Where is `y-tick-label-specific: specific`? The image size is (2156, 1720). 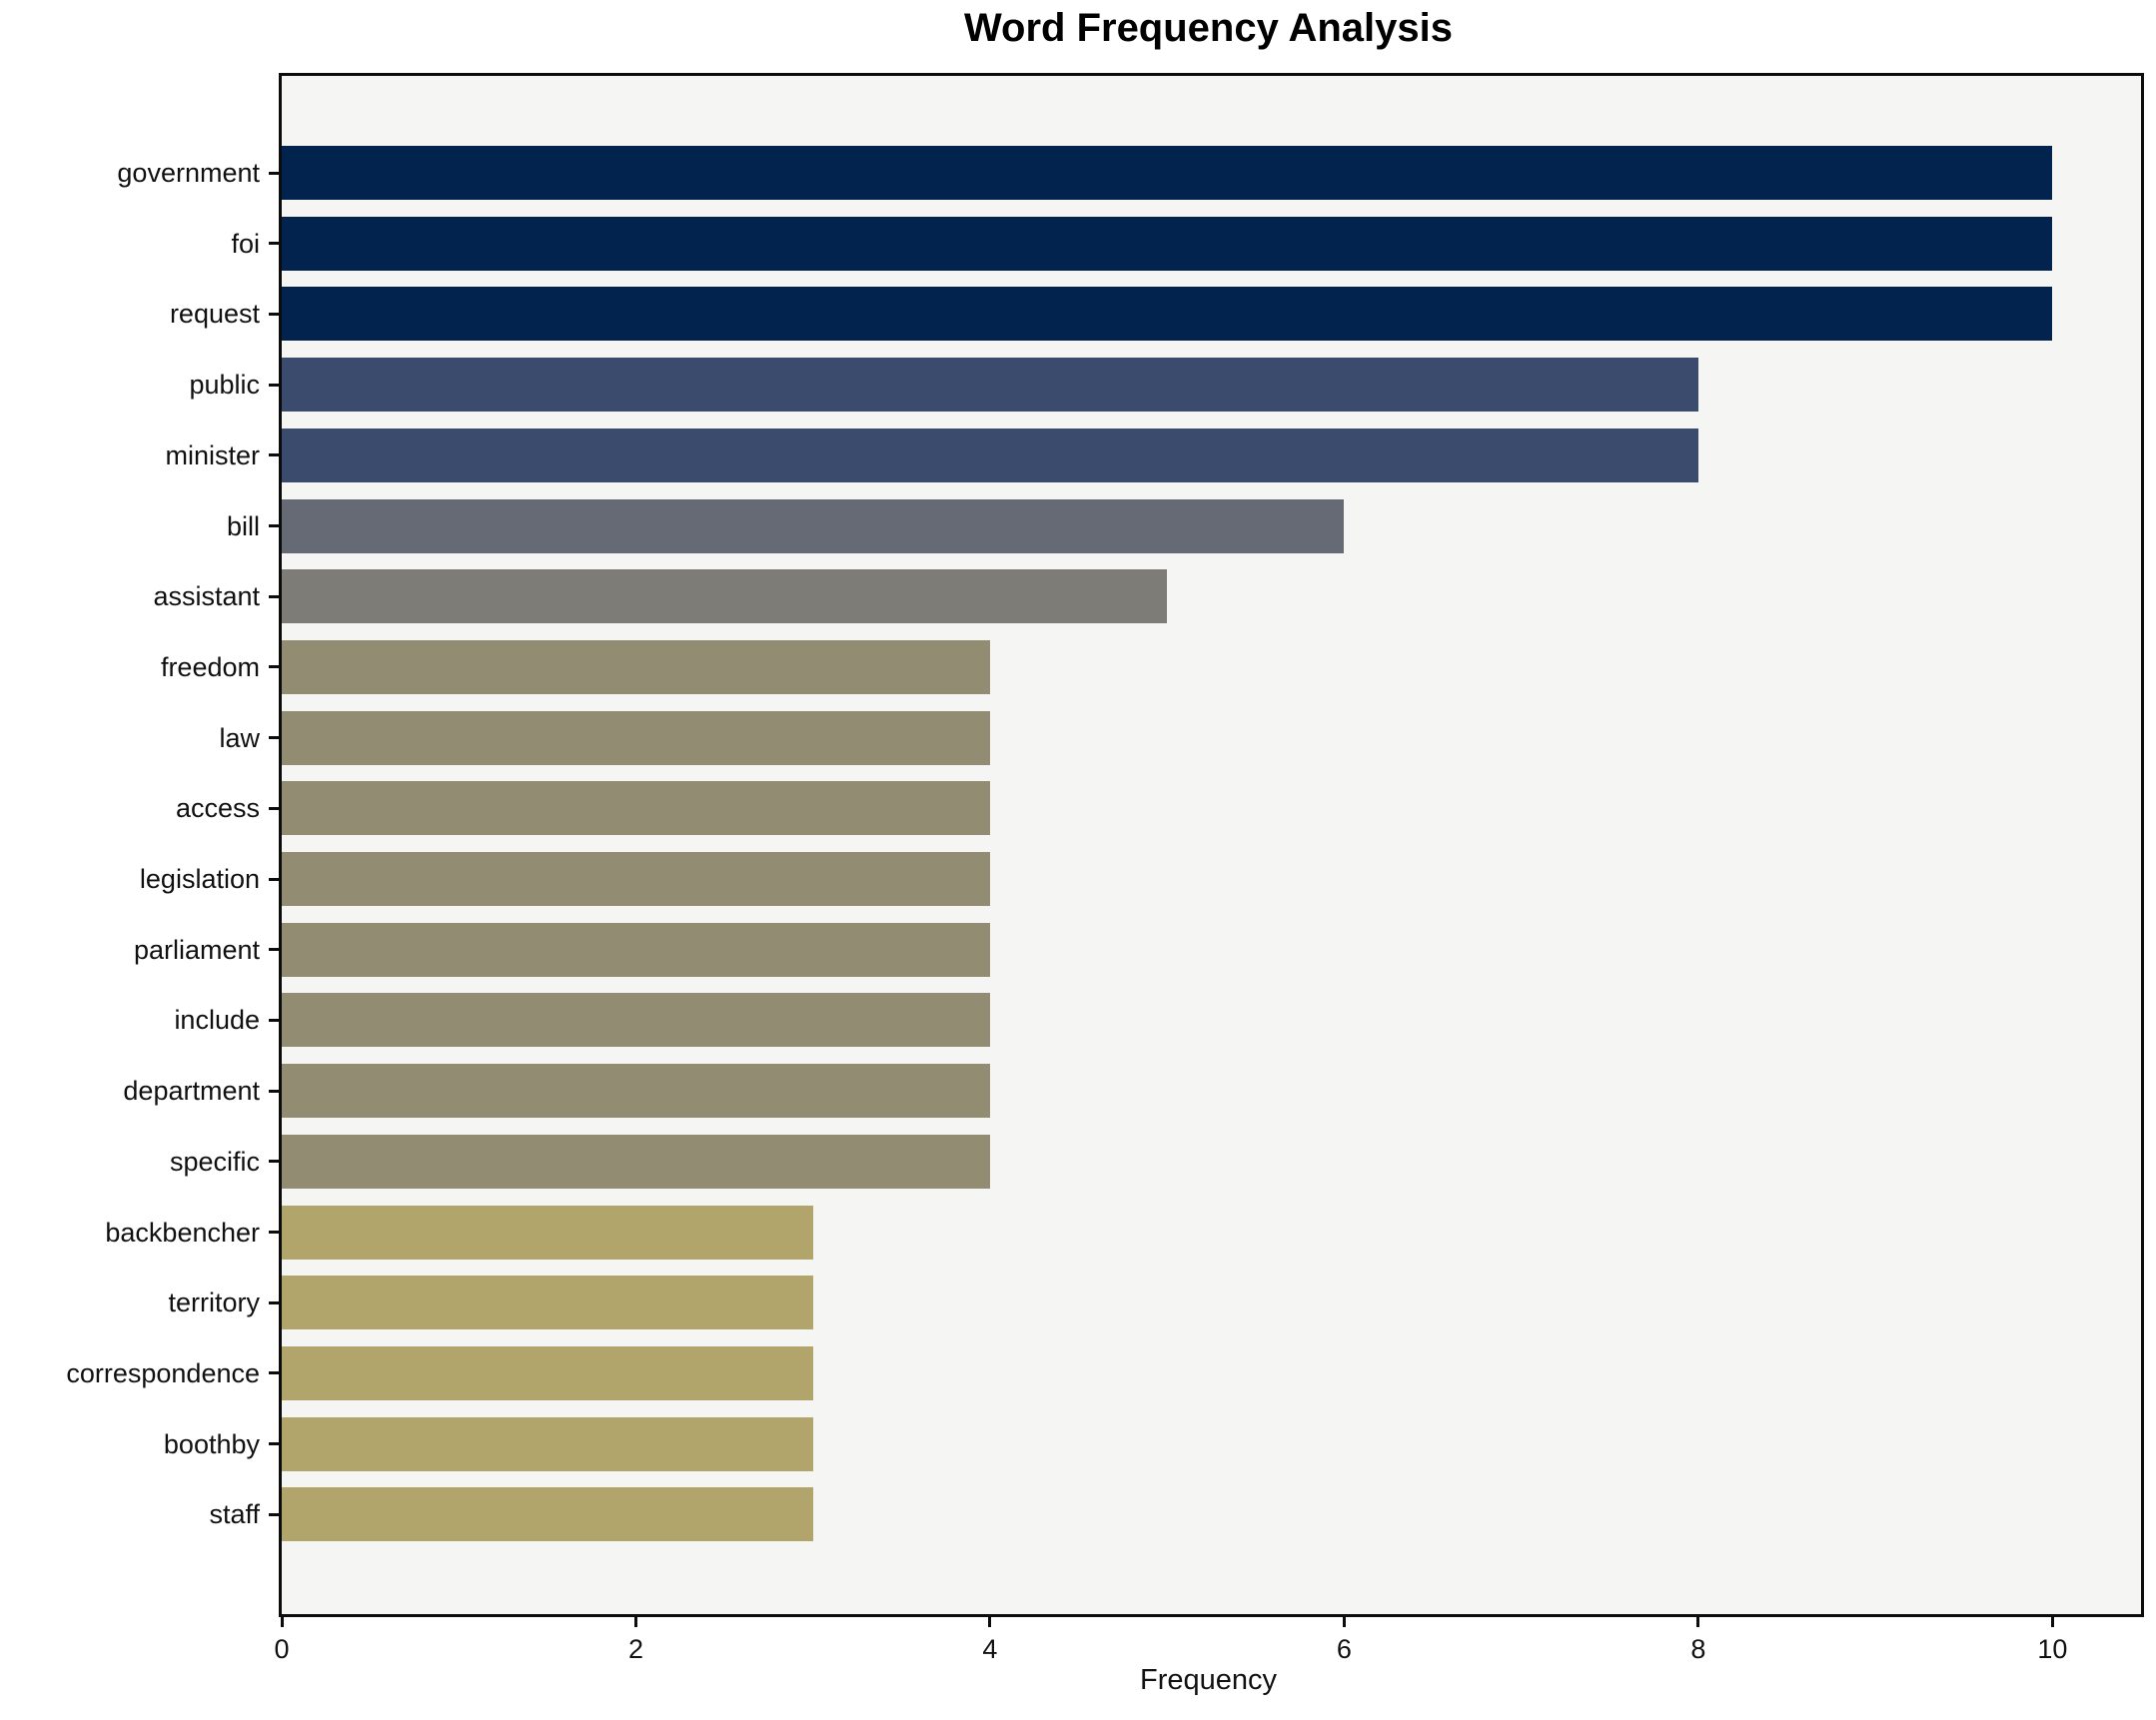
y-tick-label-specific: specific is located at coordinates (214, 1161).